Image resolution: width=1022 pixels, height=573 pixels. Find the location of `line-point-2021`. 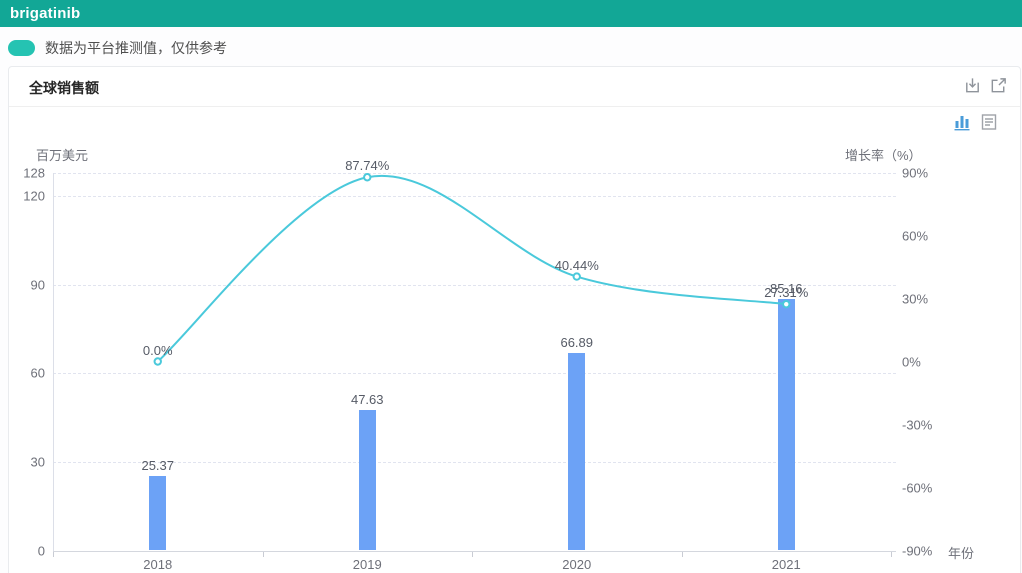

line-point-2021 is located at coordinates (786, 304).